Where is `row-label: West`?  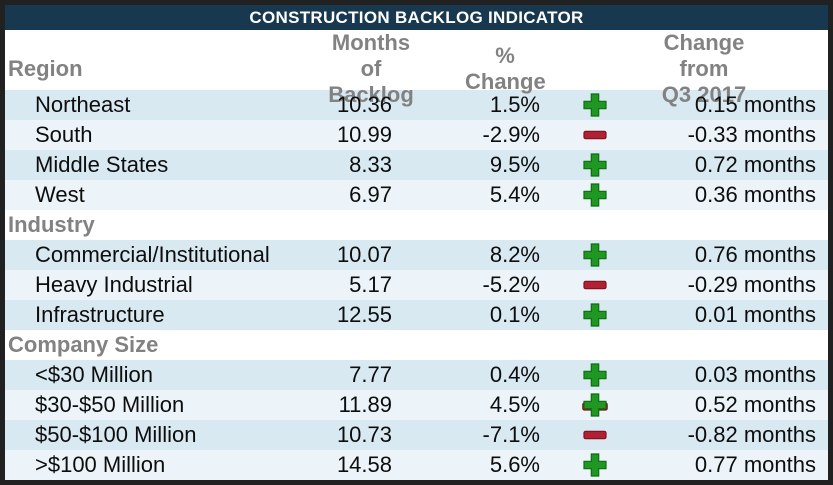
row-label: West is located at coordinates (60, 194).